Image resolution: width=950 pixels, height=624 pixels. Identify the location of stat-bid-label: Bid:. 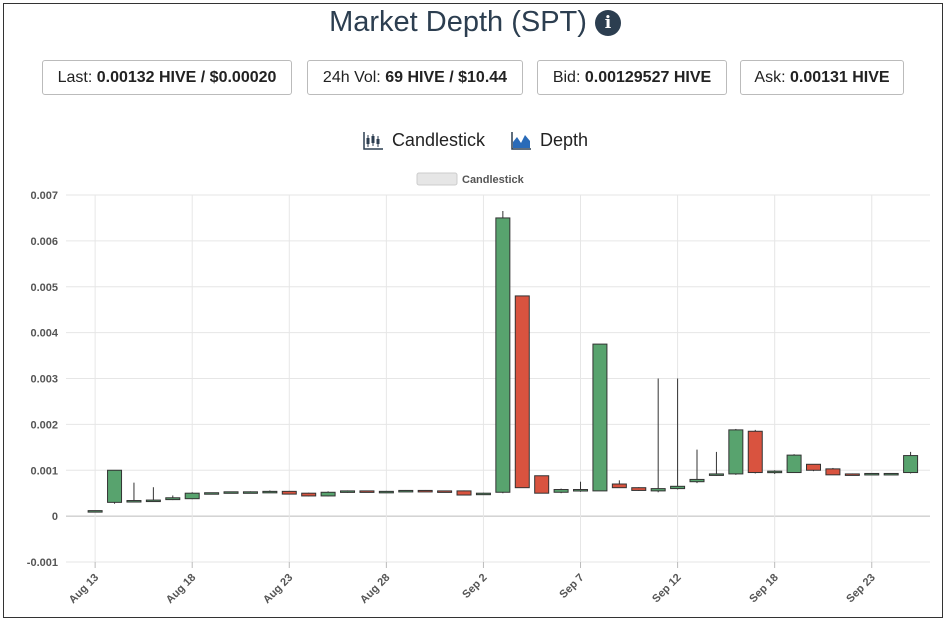
(566, 77).